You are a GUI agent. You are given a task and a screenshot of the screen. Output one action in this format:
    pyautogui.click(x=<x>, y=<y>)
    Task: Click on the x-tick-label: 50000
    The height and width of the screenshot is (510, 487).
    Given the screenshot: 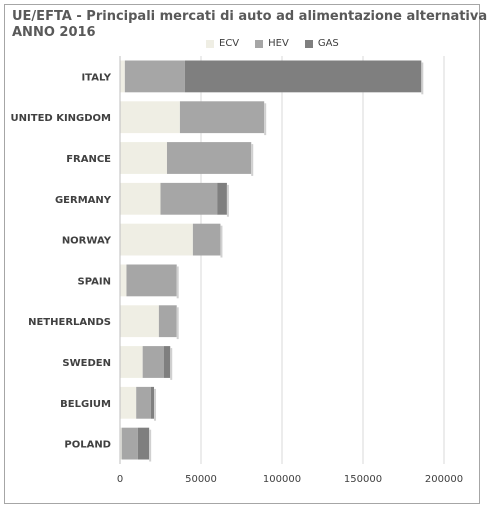 What is the action you would take?
    pyautogui.click(x=201, y=479)
    